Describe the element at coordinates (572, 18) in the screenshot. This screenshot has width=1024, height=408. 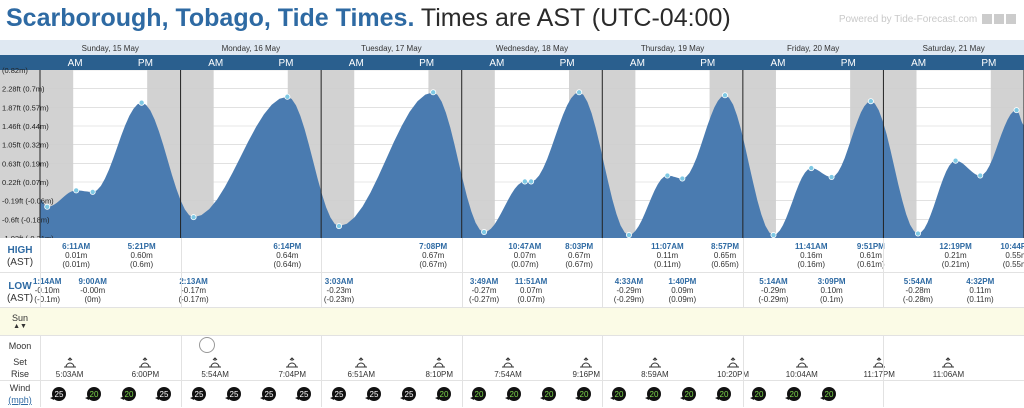
I see `timezone-note: Times are AST (UTC-04:00)` at that location.